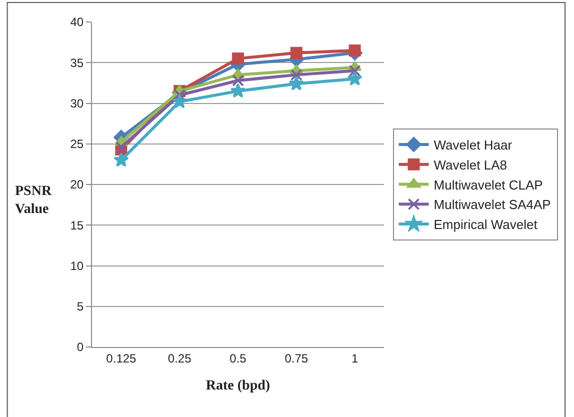 This screenshot has width=574, height=417. I want to click on y-tick-label: 5, so click(80, 307).